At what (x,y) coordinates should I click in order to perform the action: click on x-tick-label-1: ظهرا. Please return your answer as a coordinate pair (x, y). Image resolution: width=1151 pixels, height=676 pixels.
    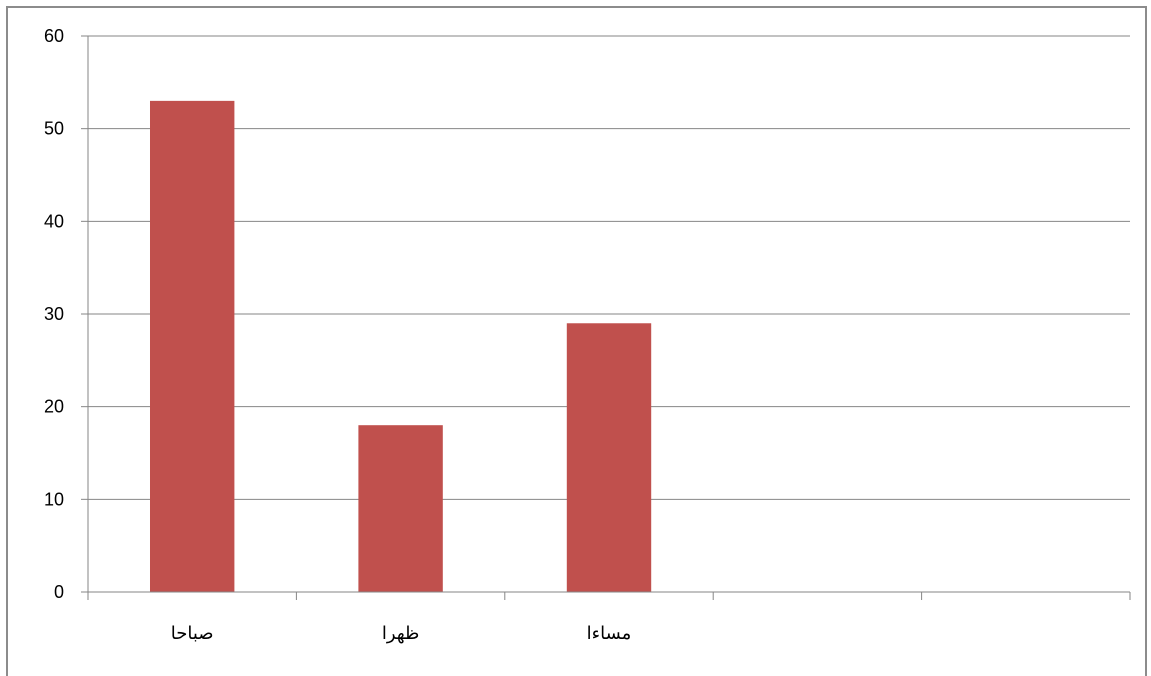
    Looking at the image, I should click on (401, 633).